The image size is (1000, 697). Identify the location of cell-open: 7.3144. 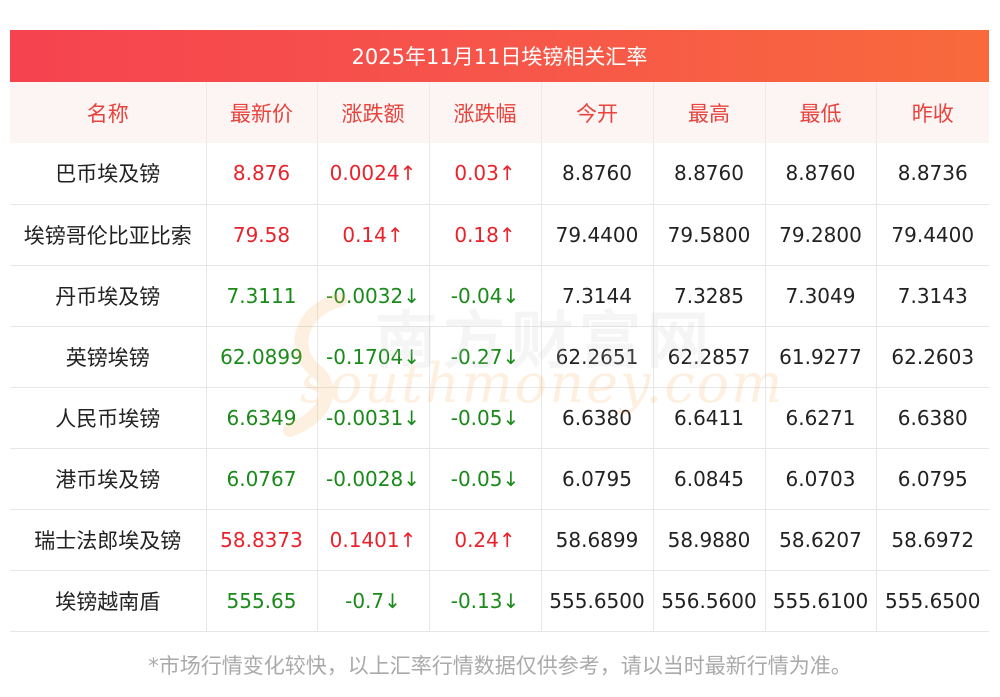
(597, 296).